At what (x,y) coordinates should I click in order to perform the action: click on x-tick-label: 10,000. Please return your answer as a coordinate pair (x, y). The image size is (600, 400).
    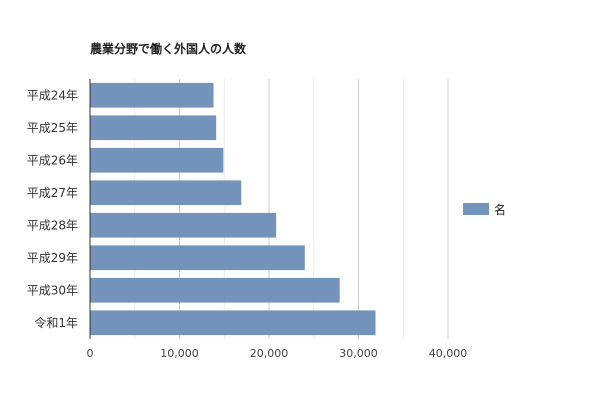
    Looking at the image, I should click on (179, 353).